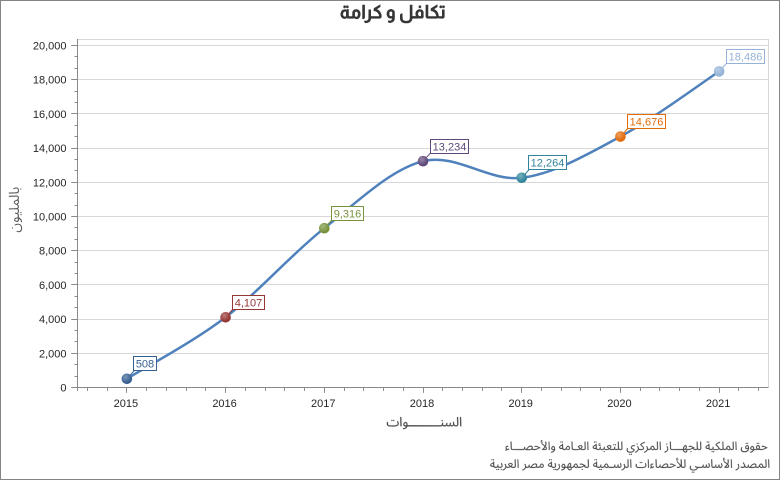 The image size is (780, 480). Describe the element at coordinates (647, 123) in the screenshot. I see `svg-text: 14,676` at that location.